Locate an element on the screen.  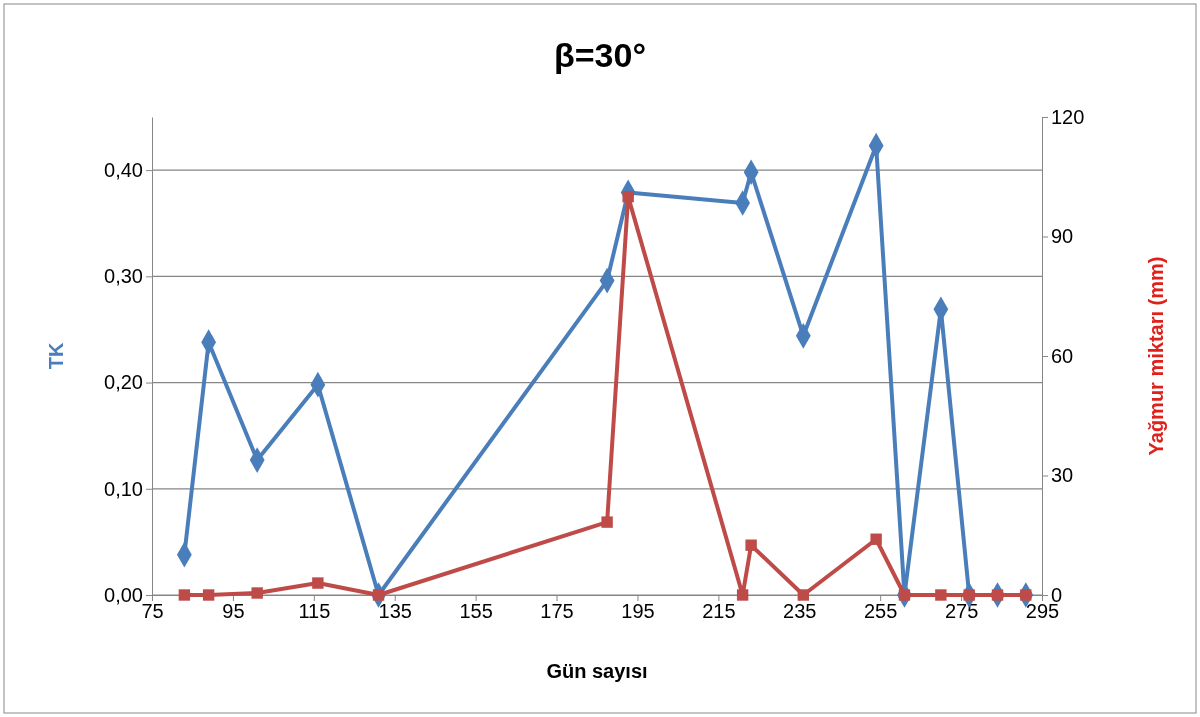
chart-title: β=30° is located at coordinates (600, 55).